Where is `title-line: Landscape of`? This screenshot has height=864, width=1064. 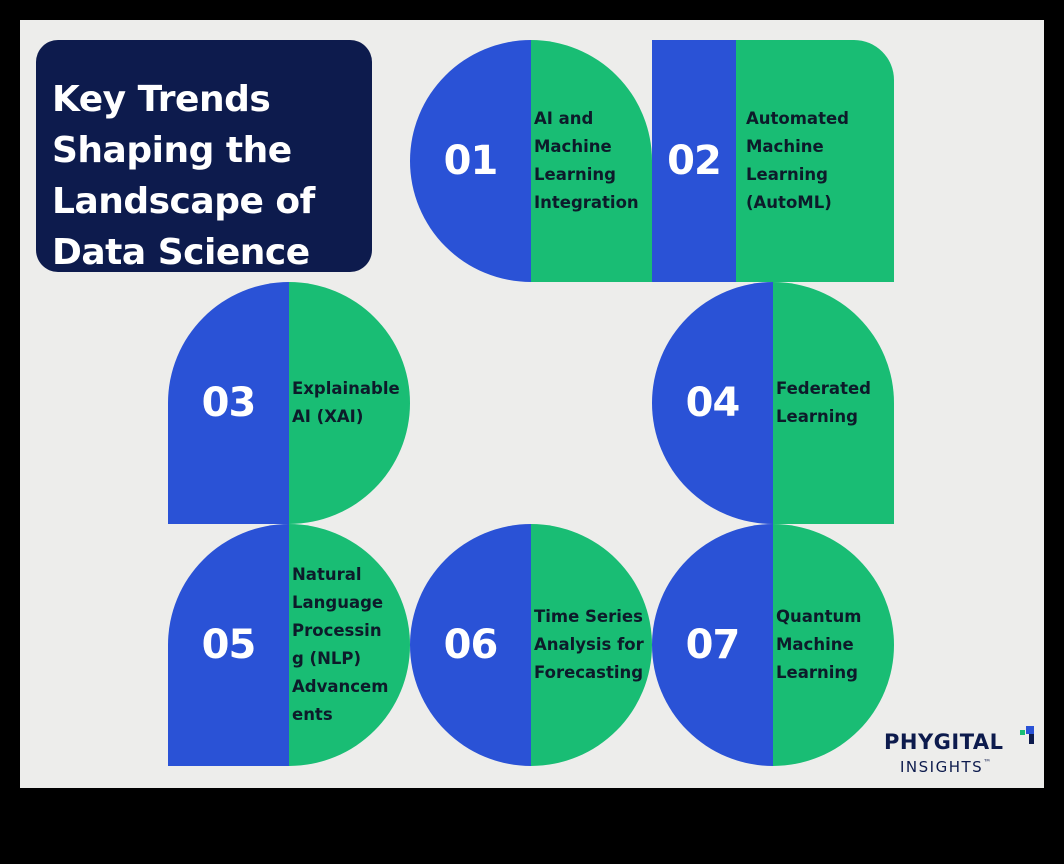
title-line: Landscape of is located at coordinates (183, 201).